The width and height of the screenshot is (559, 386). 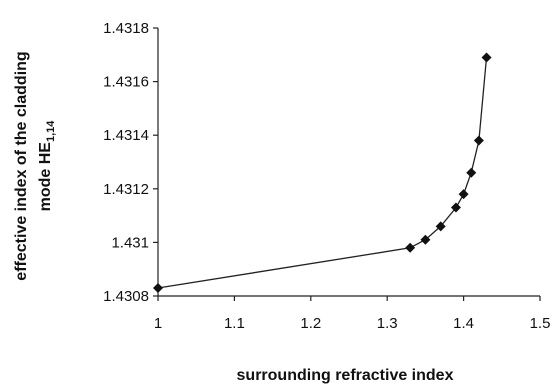 I want to click on y-axis-title-line2: mode HE1,14, so click(x=47, y=166).